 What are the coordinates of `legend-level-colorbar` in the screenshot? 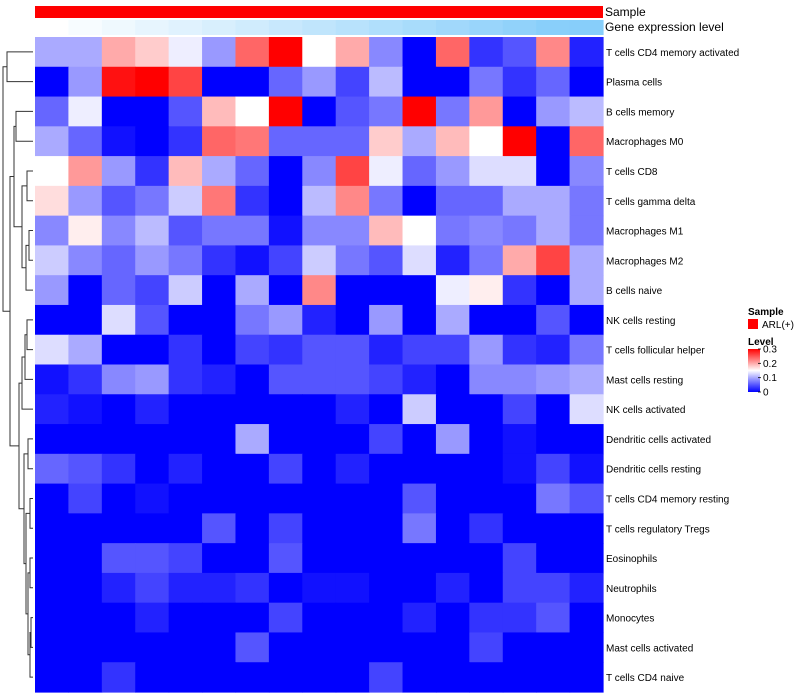 It's located at (754, 370).